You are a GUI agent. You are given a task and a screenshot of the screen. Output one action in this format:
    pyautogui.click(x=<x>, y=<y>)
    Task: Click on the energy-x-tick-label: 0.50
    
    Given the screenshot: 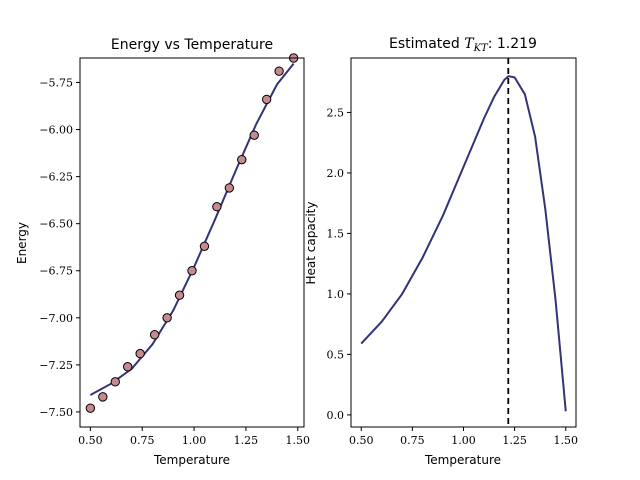 What is the action you would take?
    pyautogui.click(x=90, y=440)
    